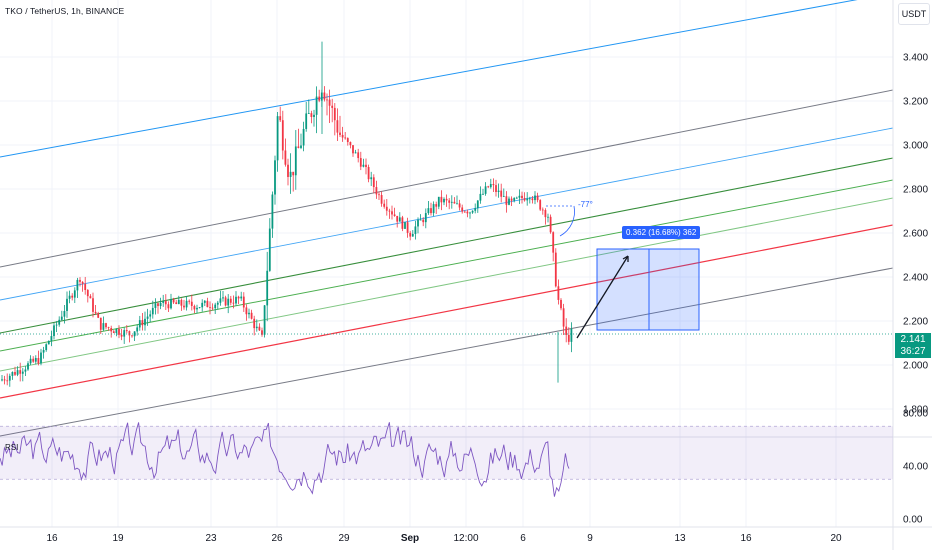 This screenshot has width=932, height=550. I want to click on time-label: 19, so click(118, 538).